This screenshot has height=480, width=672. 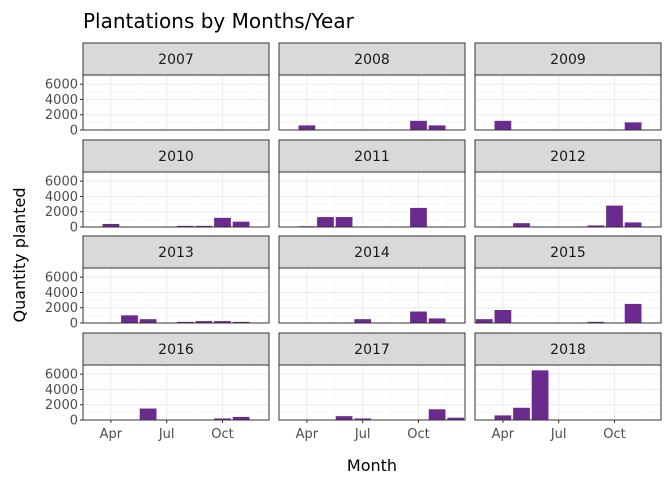 What do you see at coordinates (222, 322) in the screenshot?
I see `bar-2013-m10` at bounding box center [222, 322].